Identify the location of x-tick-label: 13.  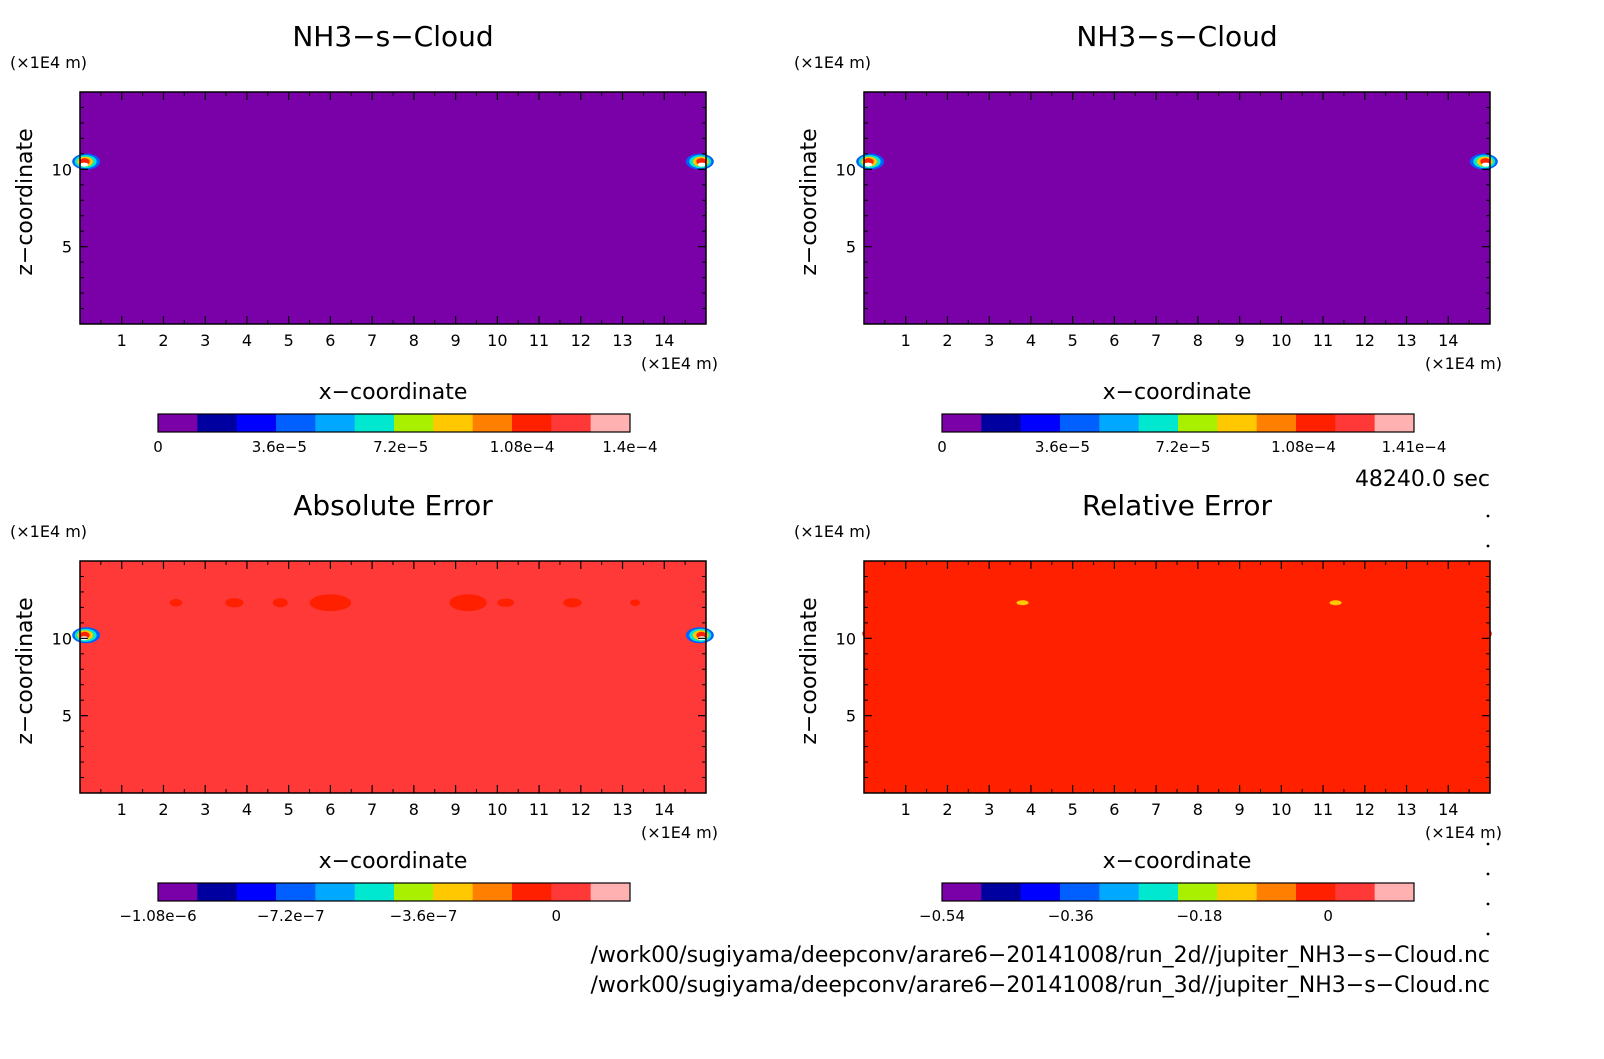
(1406, 340).